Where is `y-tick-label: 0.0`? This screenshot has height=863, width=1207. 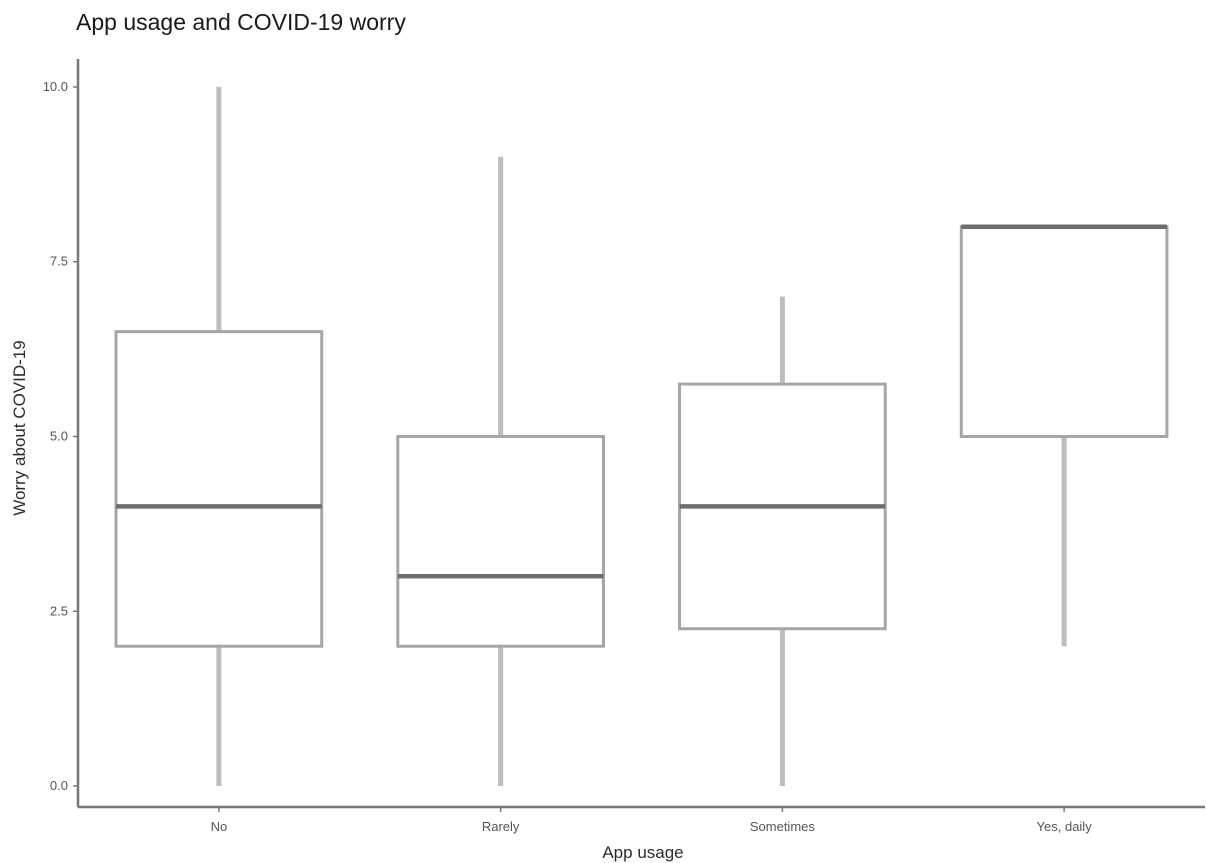
y-tick-label: 0.0 is located at coordinates (59, 785).